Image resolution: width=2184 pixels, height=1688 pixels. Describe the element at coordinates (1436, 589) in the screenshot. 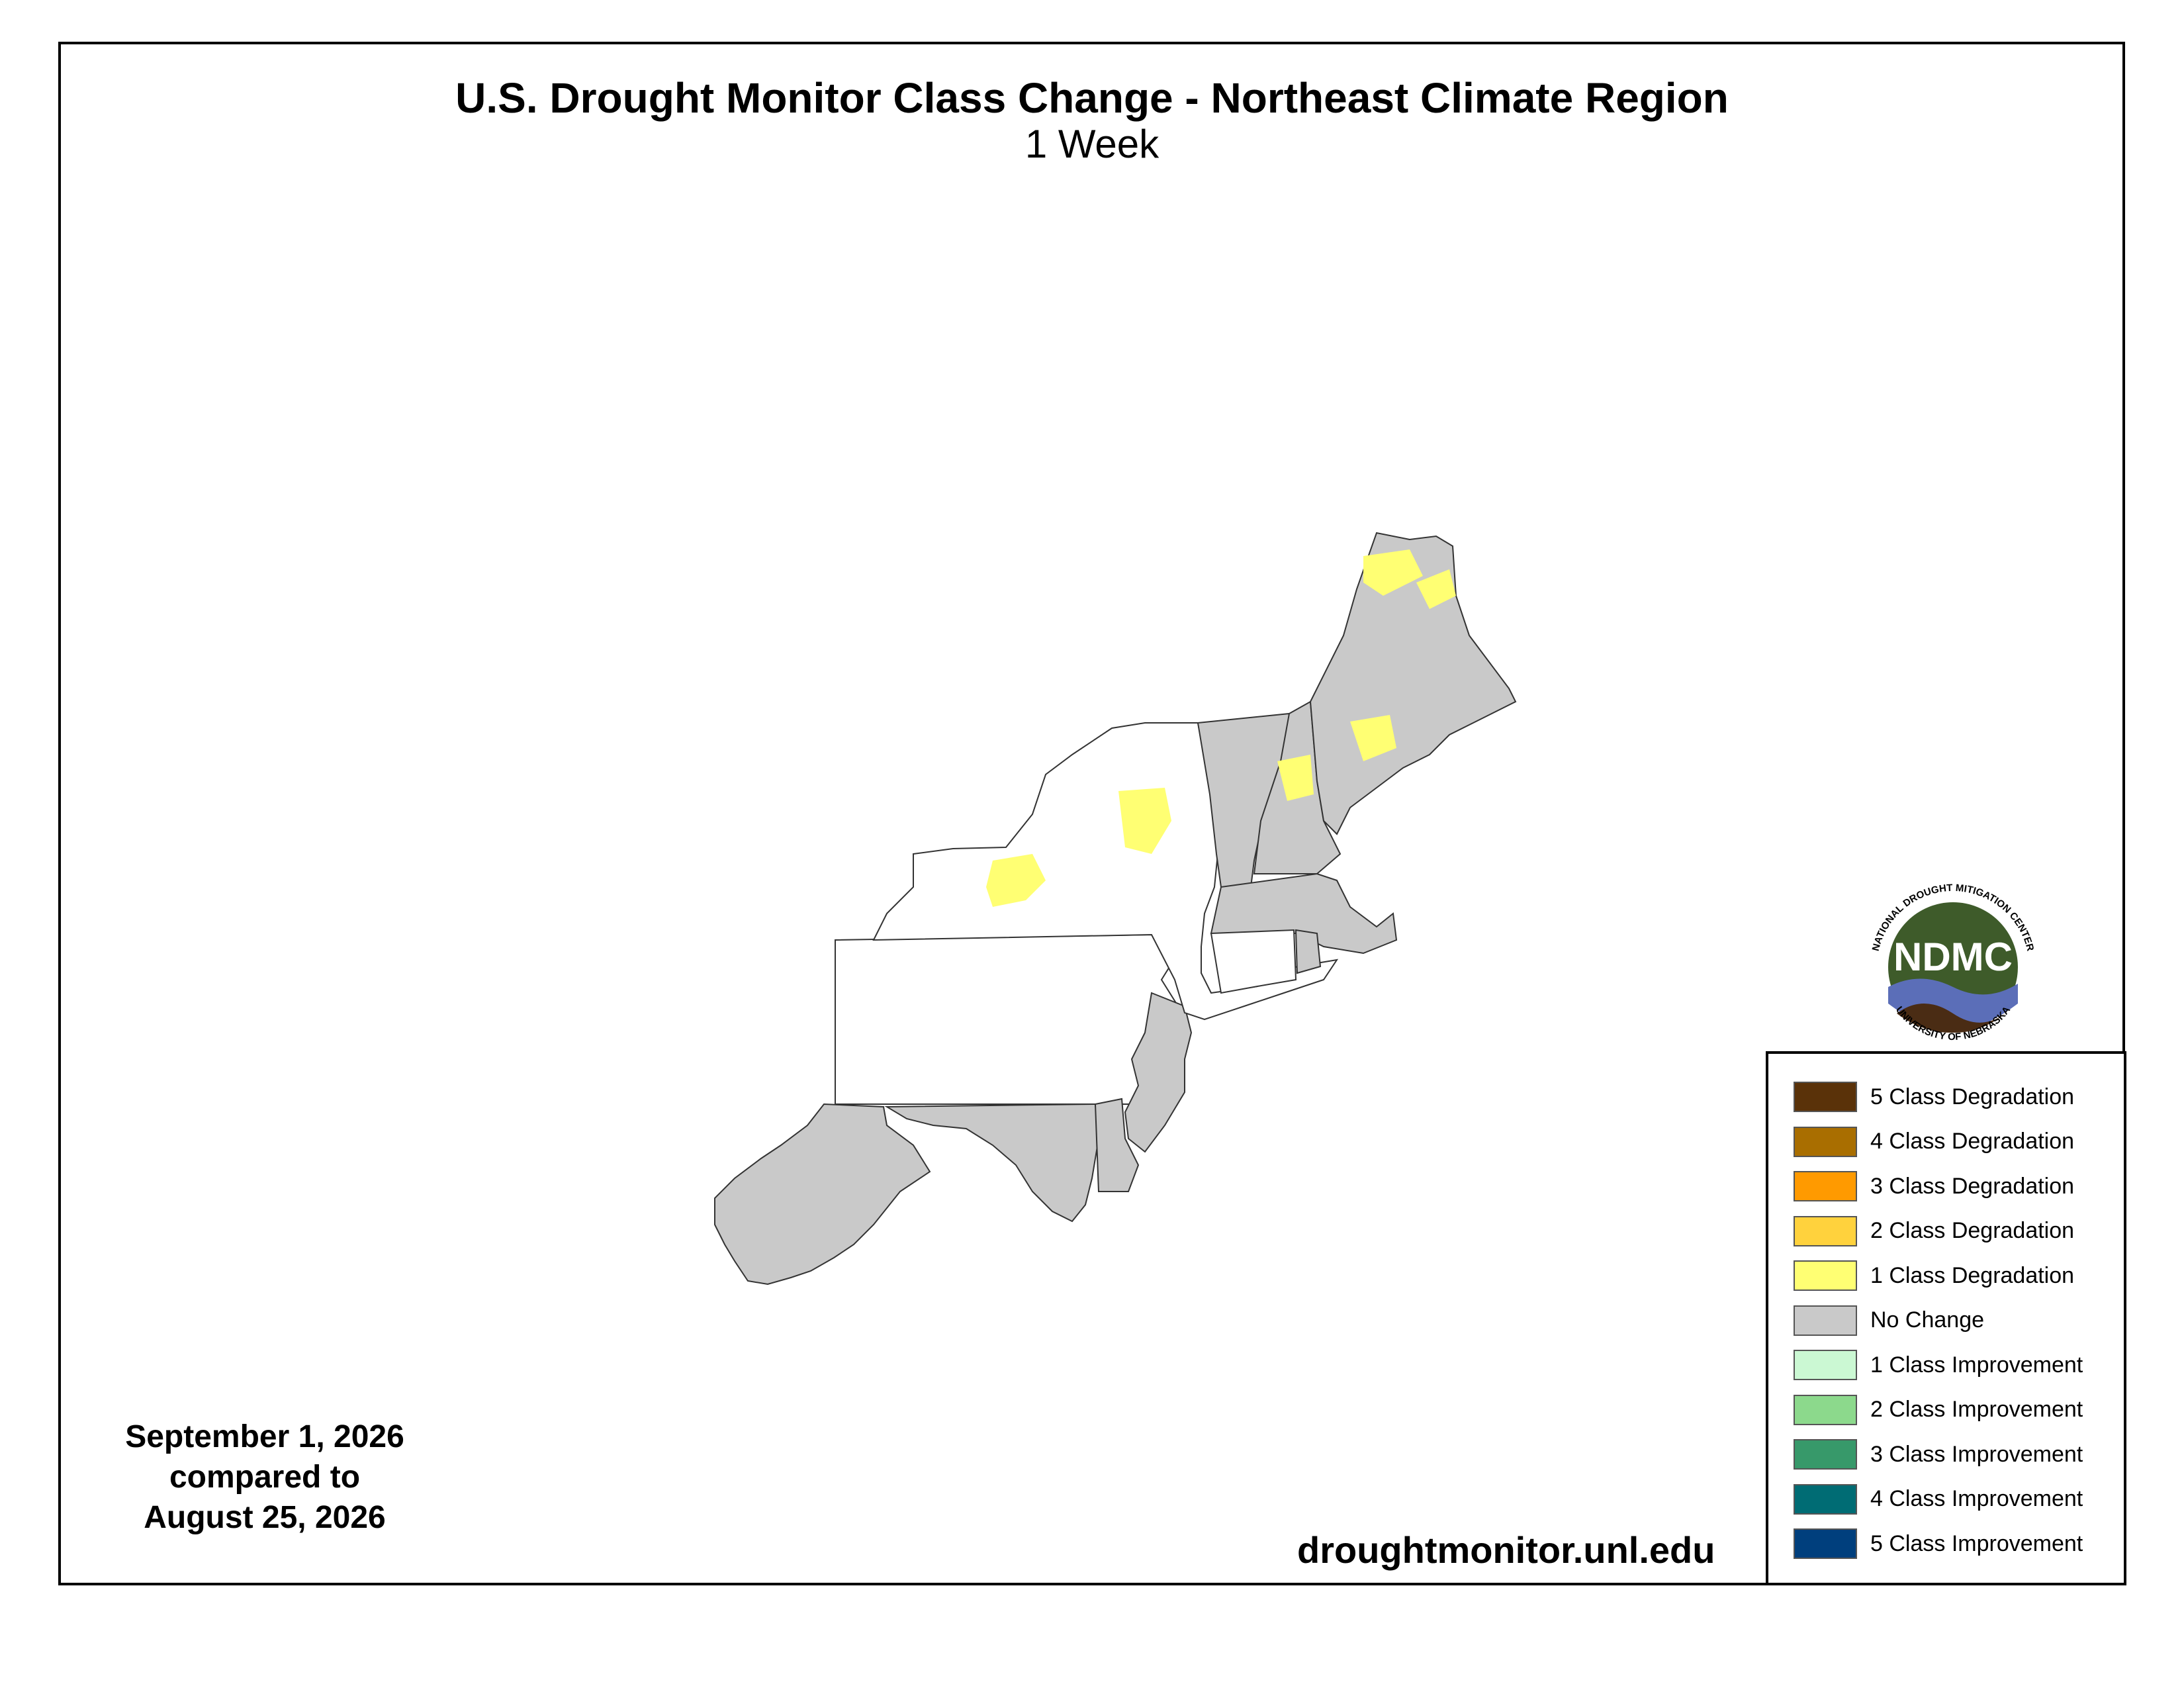

I see `patch-me-mid` at that location.